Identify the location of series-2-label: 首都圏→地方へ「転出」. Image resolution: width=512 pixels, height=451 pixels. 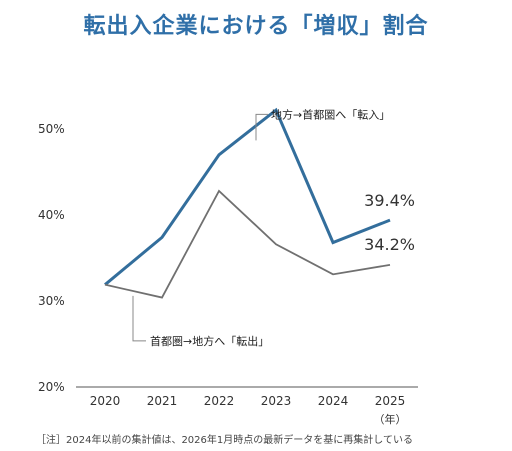
(209, 341).